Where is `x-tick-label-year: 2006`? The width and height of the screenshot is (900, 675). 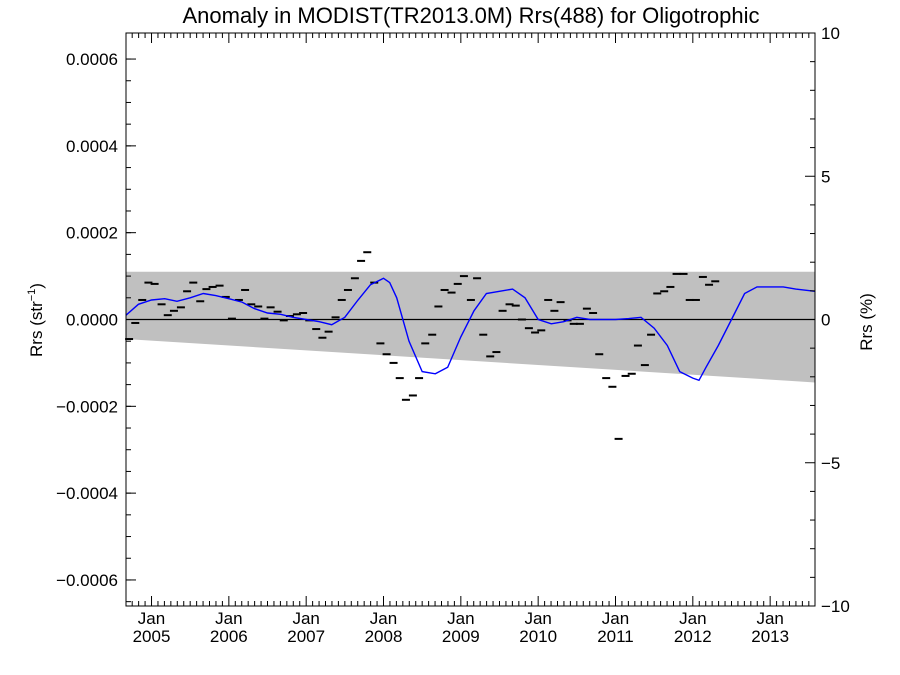 x-tick-label-year: 2006 is located at coordinates (229, 636).